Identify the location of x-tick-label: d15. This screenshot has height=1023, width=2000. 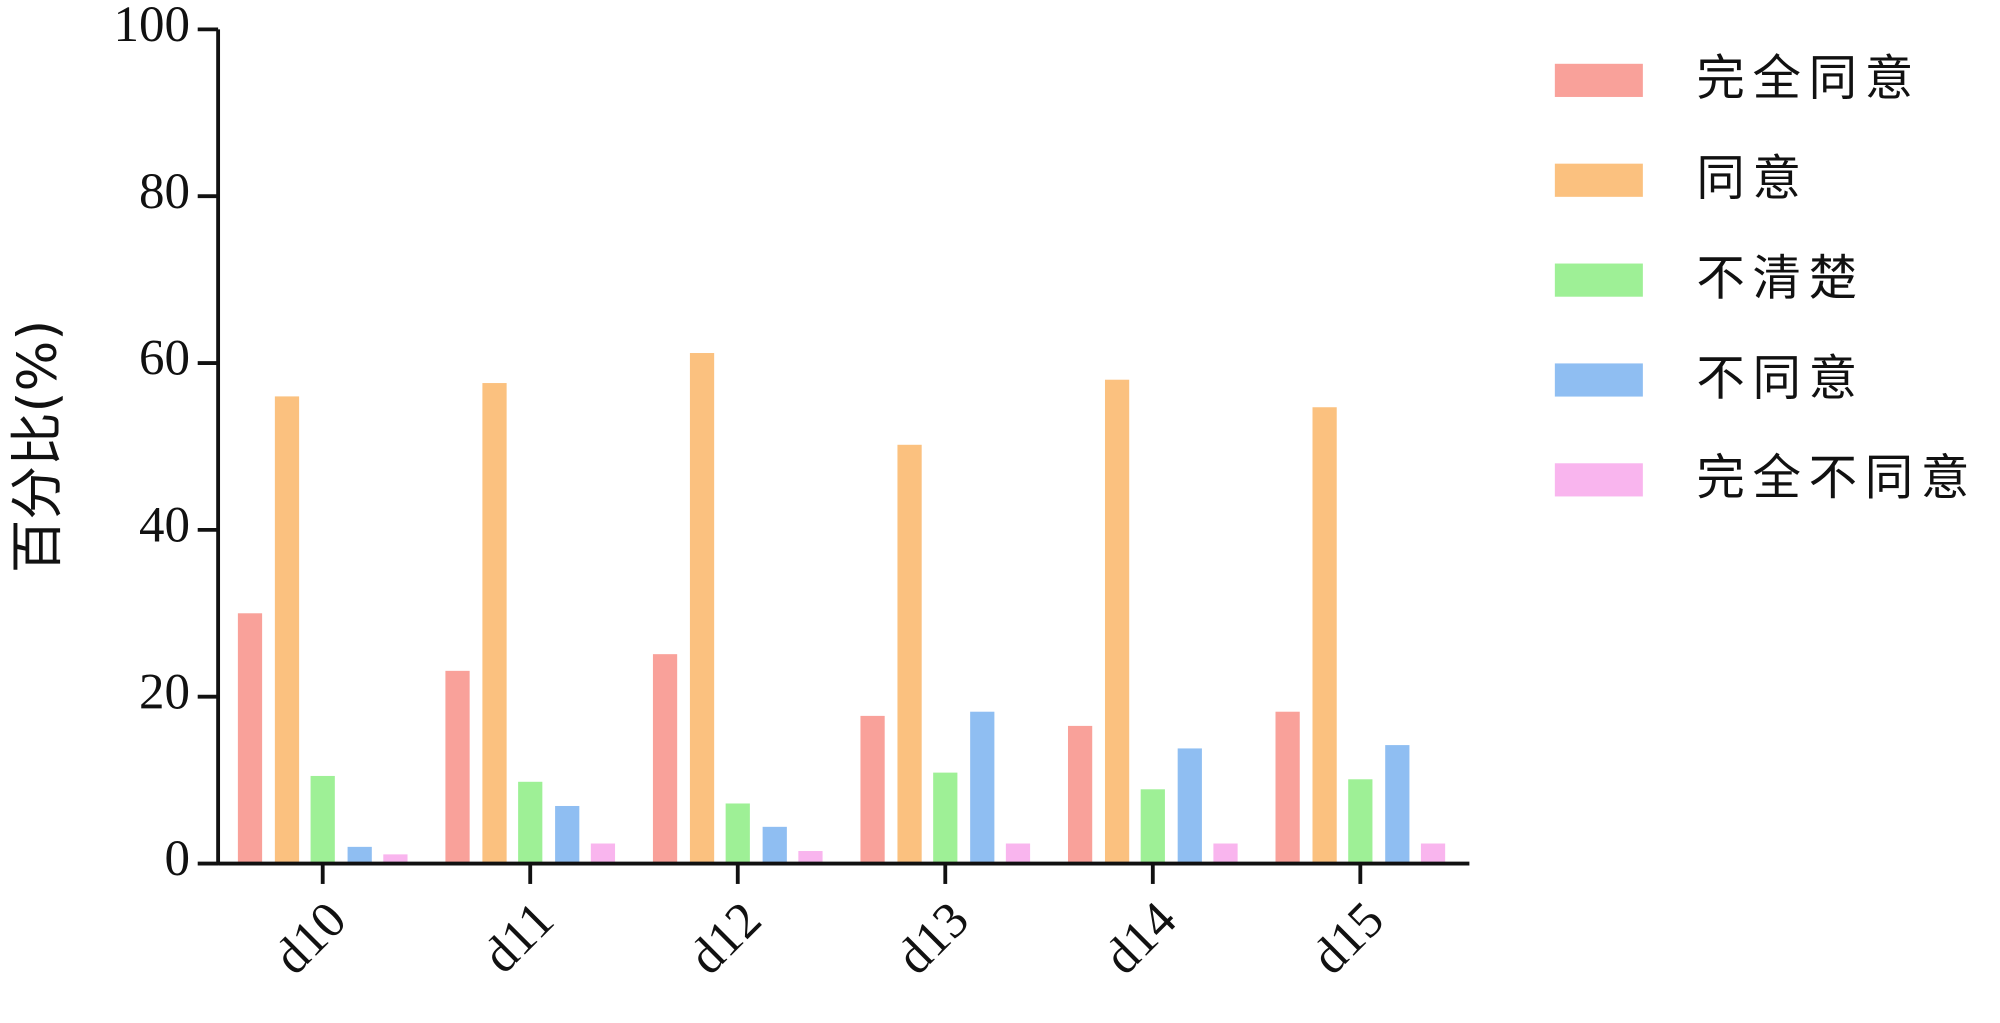
(1348, 939).